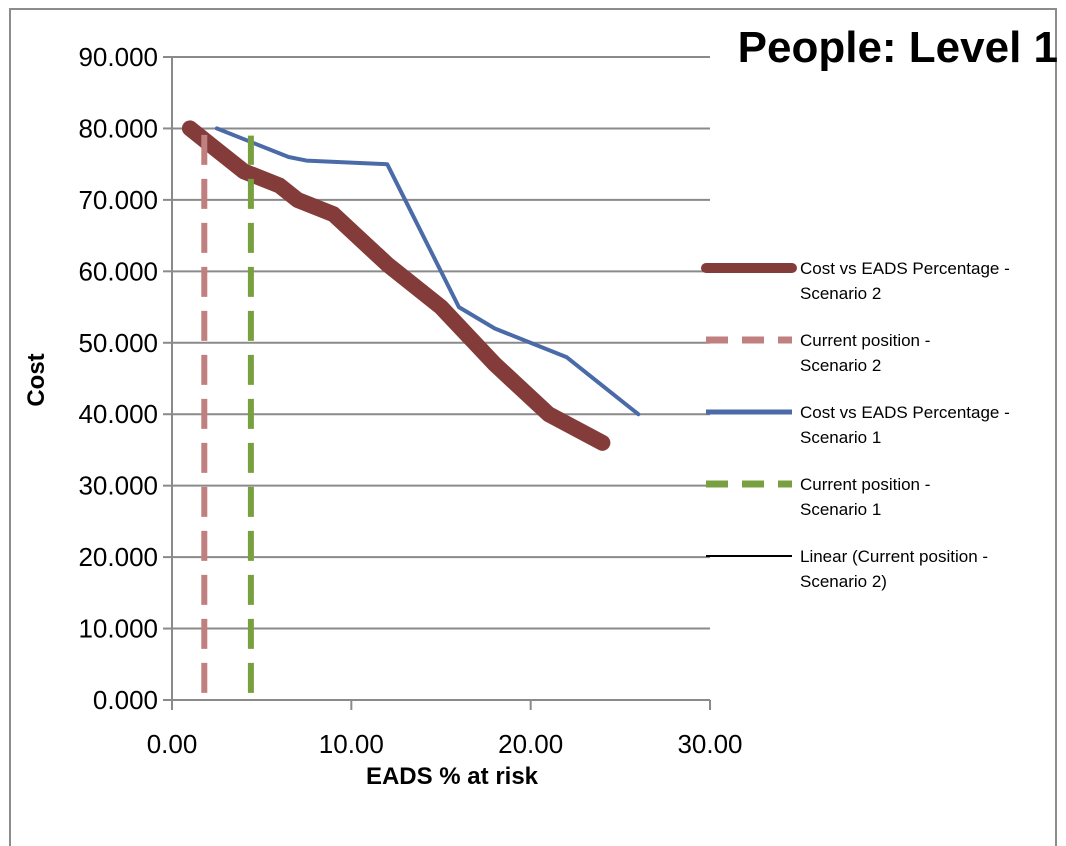 This screenshot has height=846, width=1066. What do you see at coordinates (118, 486) in the screenshot?
I see `y-tick-label: 30.000` at bounding box center [118, 486].